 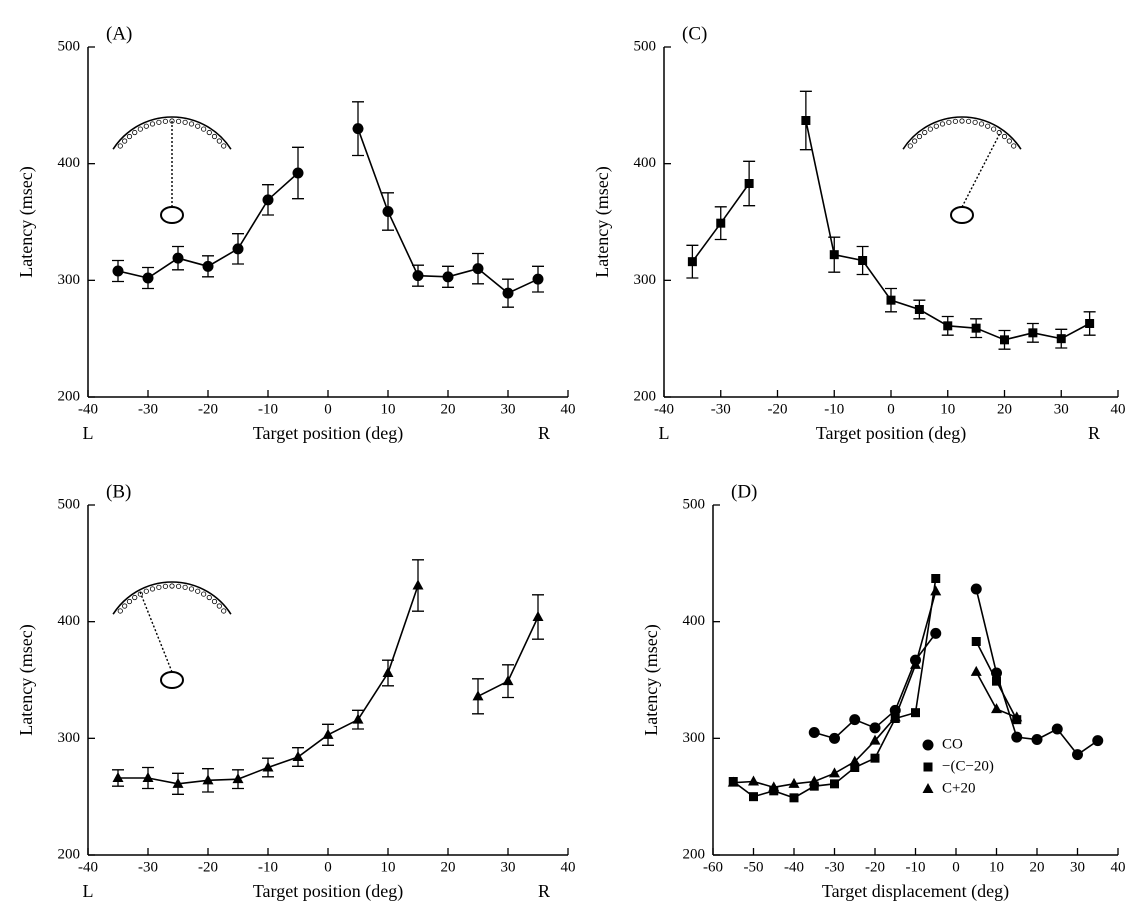 What do you see at coordinates (981, 169) in the screenshot?
I see `gaze-line` at bounding box center [981, 169].